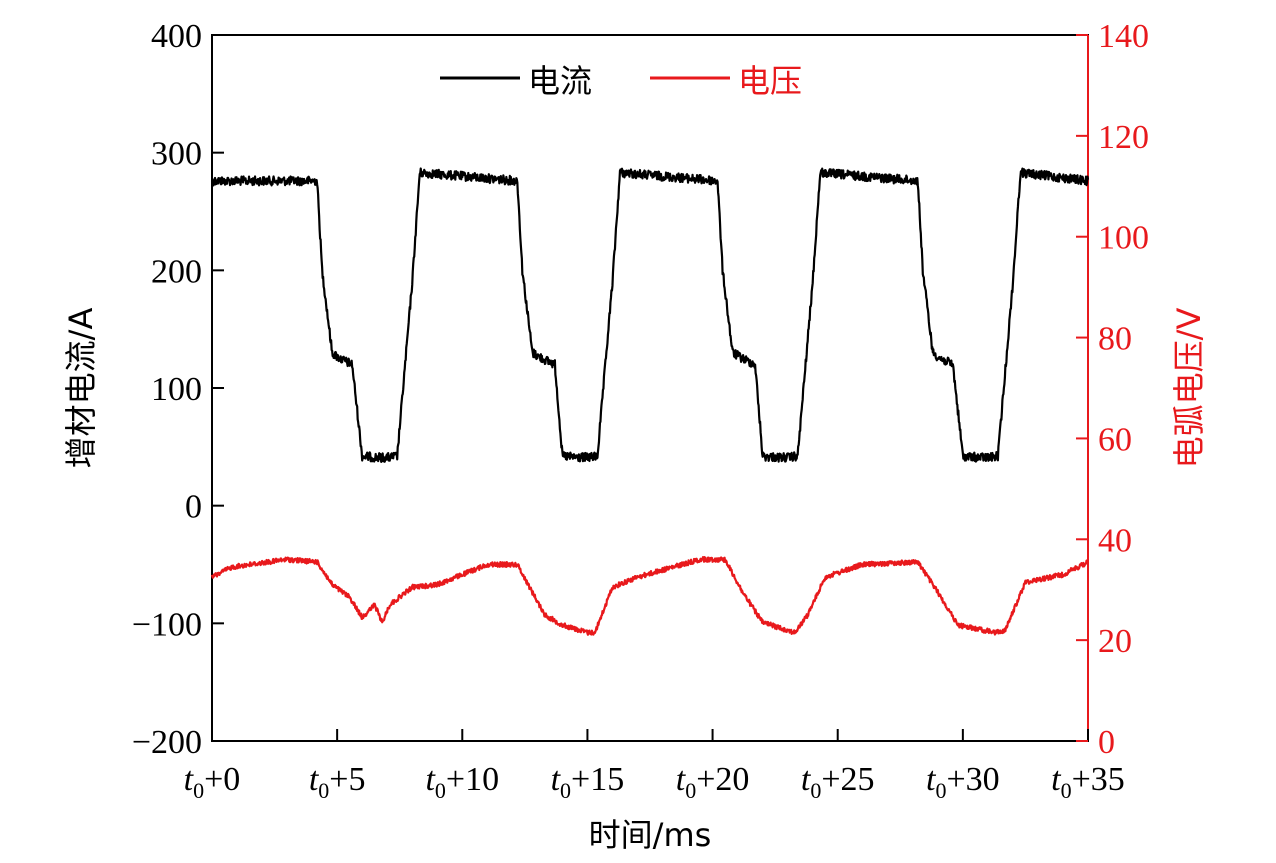  Describe the element at coordinates (337, 782) in the screenshot. I see `x-tick-label: t0+5` at that location.